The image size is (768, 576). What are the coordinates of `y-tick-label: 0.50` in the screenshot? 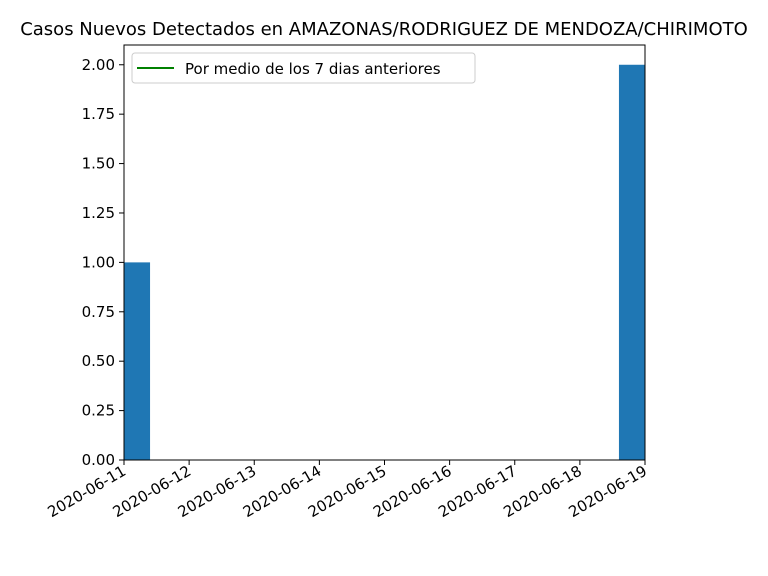 It's located at (98, 361).